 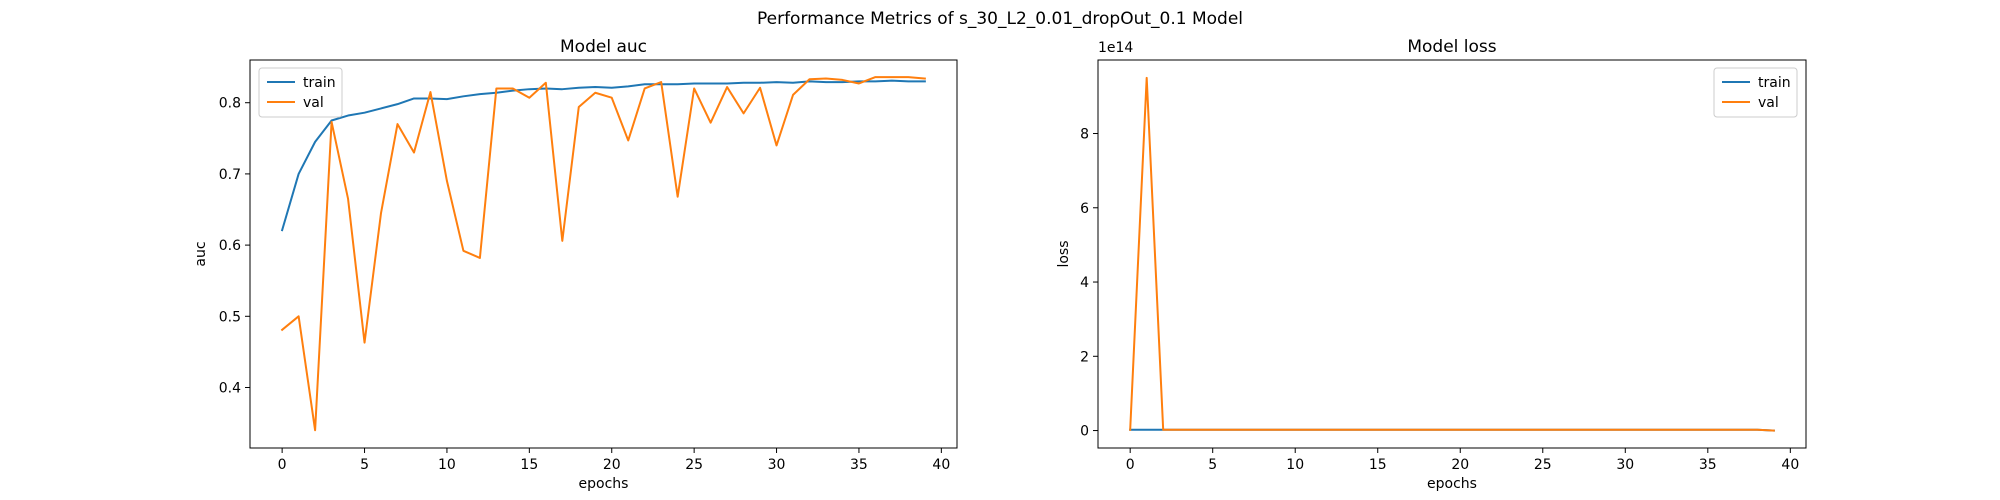 What do you see at coordinates (201, 253) in the screenshot?
I see `y-axis-label: auc` at bounding box center [201, 253].